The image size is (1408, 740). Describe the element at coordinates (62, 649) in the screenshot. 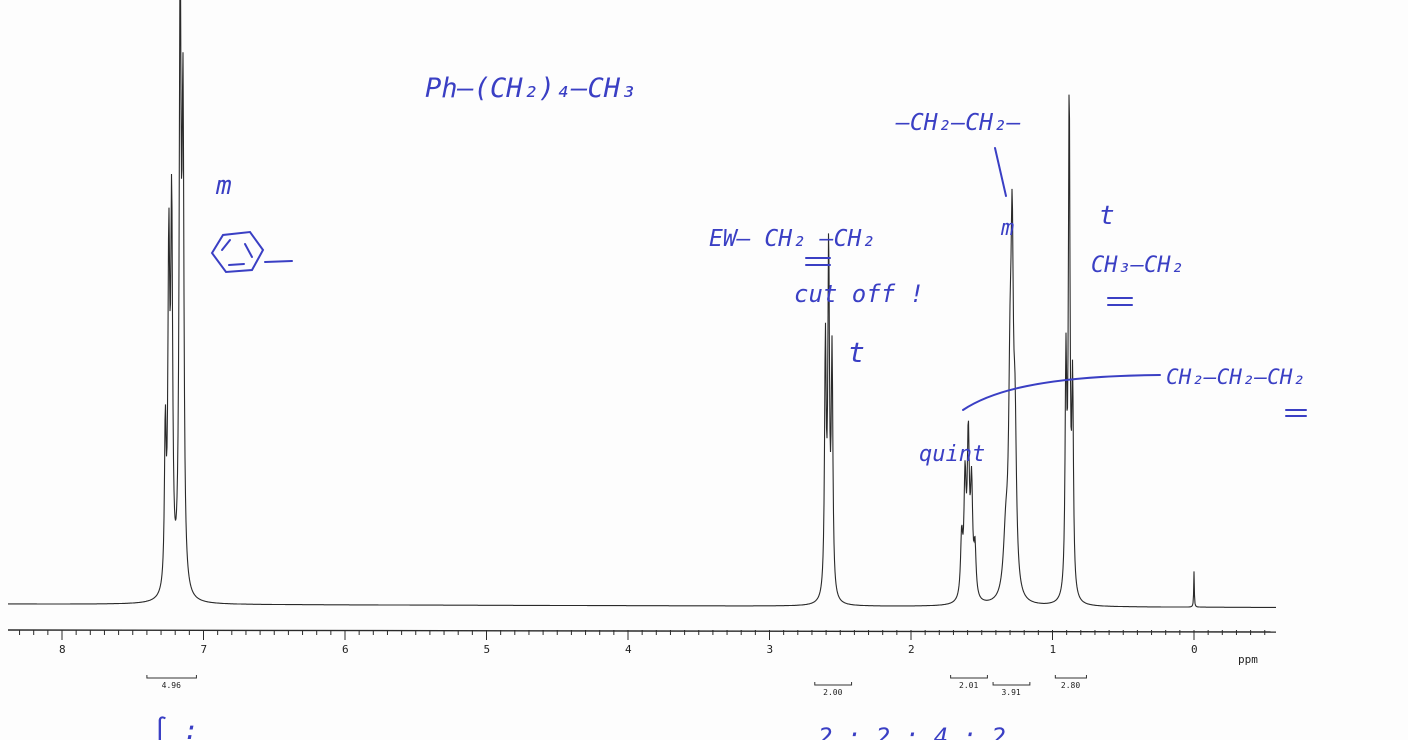

I see `x-tick-label: 8` at that location.